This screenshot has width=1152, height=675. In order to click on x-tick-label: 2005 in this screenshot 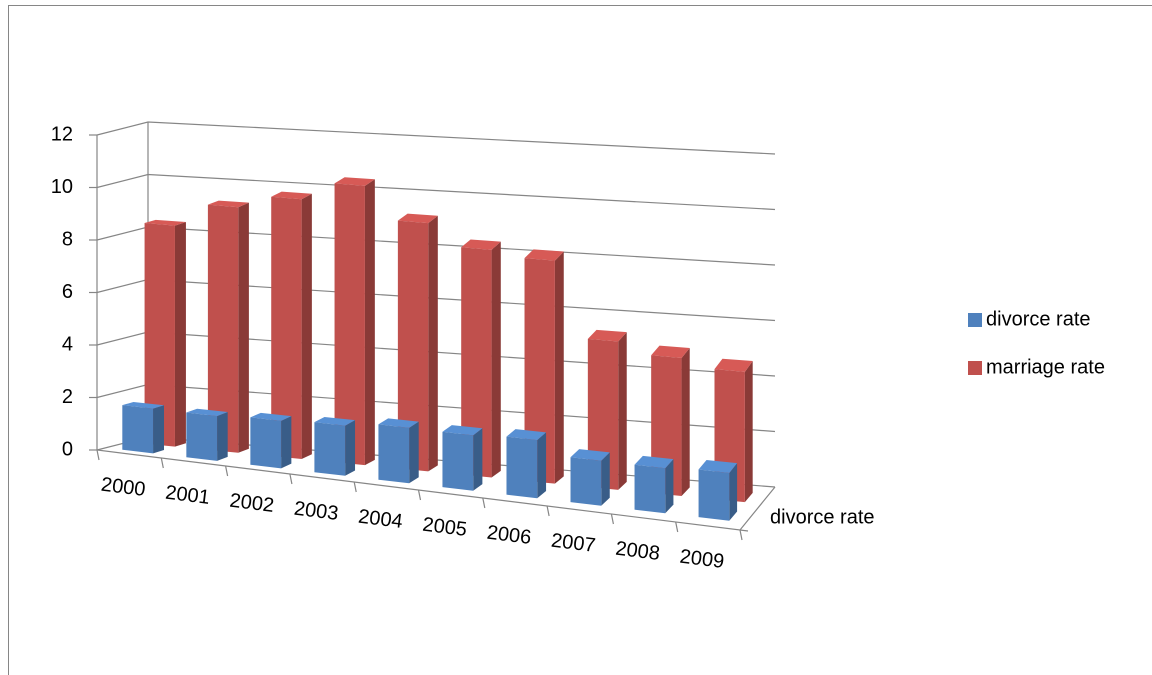, I will do `click(444, 527)`.